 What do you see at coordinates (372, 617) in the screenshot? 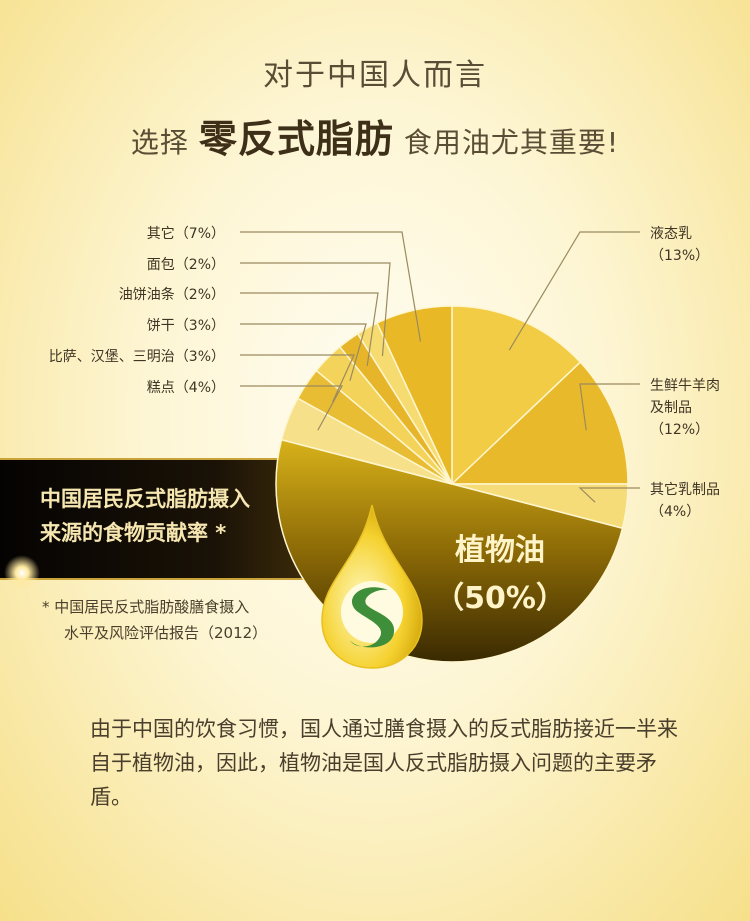
I see `leaf-s-logo-icon` at bounding box center [372, 617].